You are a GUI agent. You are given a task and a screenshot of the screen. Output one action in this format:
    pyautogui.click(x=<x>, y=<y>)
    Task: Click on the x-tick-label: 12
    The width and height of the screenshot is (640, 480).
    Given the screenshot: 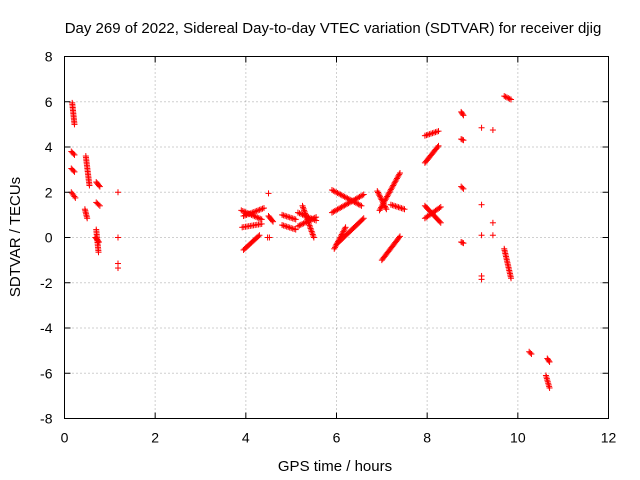 What is the action you would take?
    pyautogui.click(x=609, y=438)
    